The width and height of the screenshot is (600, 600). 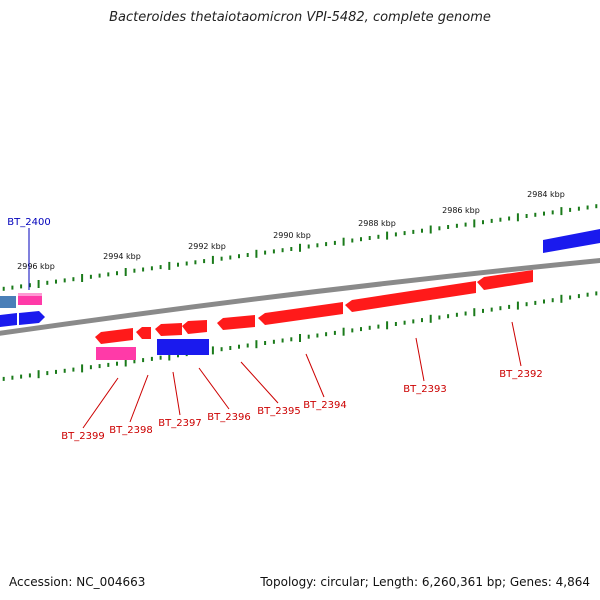 I want to click on gene-label-bt-2396: BT_2396, so click(x=228, y=417).